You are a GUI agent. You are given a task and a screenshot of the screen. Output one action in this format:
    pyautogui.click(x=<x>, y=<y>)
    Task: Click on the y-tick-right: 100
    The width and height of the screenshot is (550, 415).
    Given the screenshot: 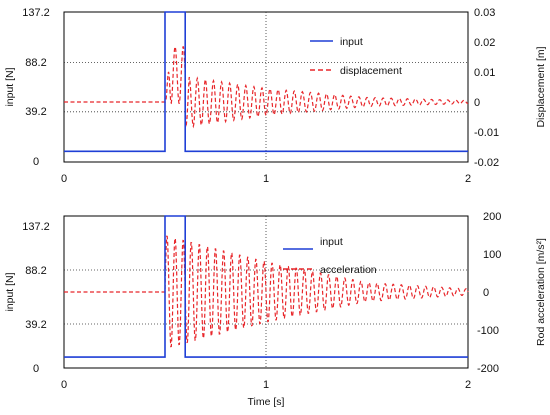 What is the action you would take?
    pyautogui.click(x=492, y=255)
    